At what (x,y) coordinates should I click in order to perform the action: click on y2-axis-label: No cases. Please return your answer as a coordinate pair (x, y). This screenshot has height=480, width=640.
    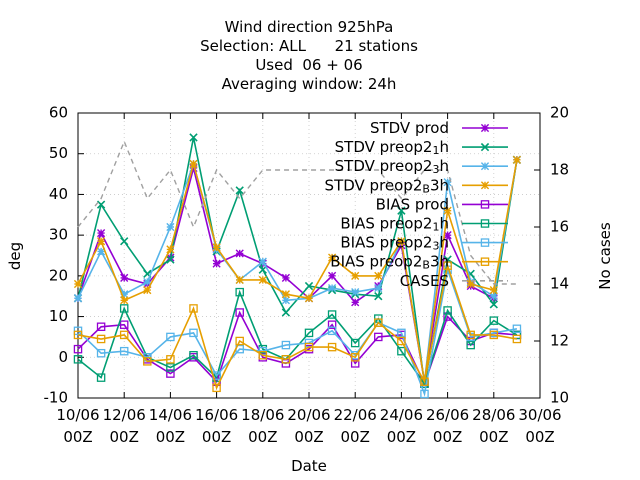
    Looking at the image, I should click on (605, 256).